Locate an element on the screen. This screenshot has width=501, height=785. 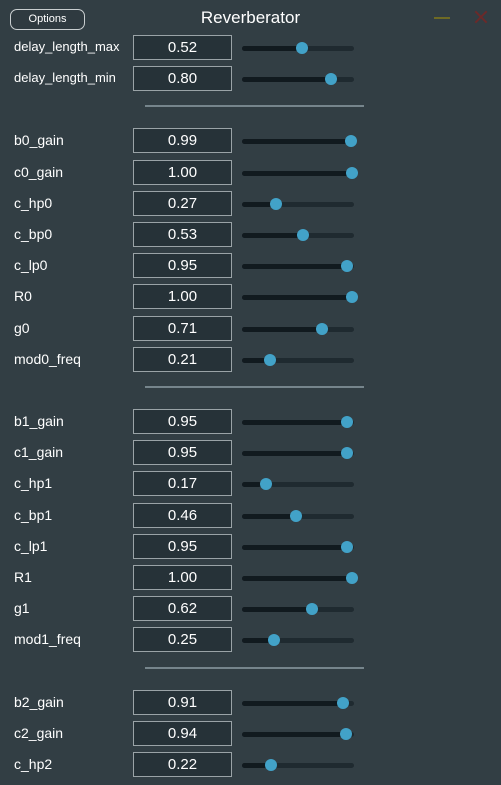
param-value-field: 0.25 is located at coordinates (182, 639).